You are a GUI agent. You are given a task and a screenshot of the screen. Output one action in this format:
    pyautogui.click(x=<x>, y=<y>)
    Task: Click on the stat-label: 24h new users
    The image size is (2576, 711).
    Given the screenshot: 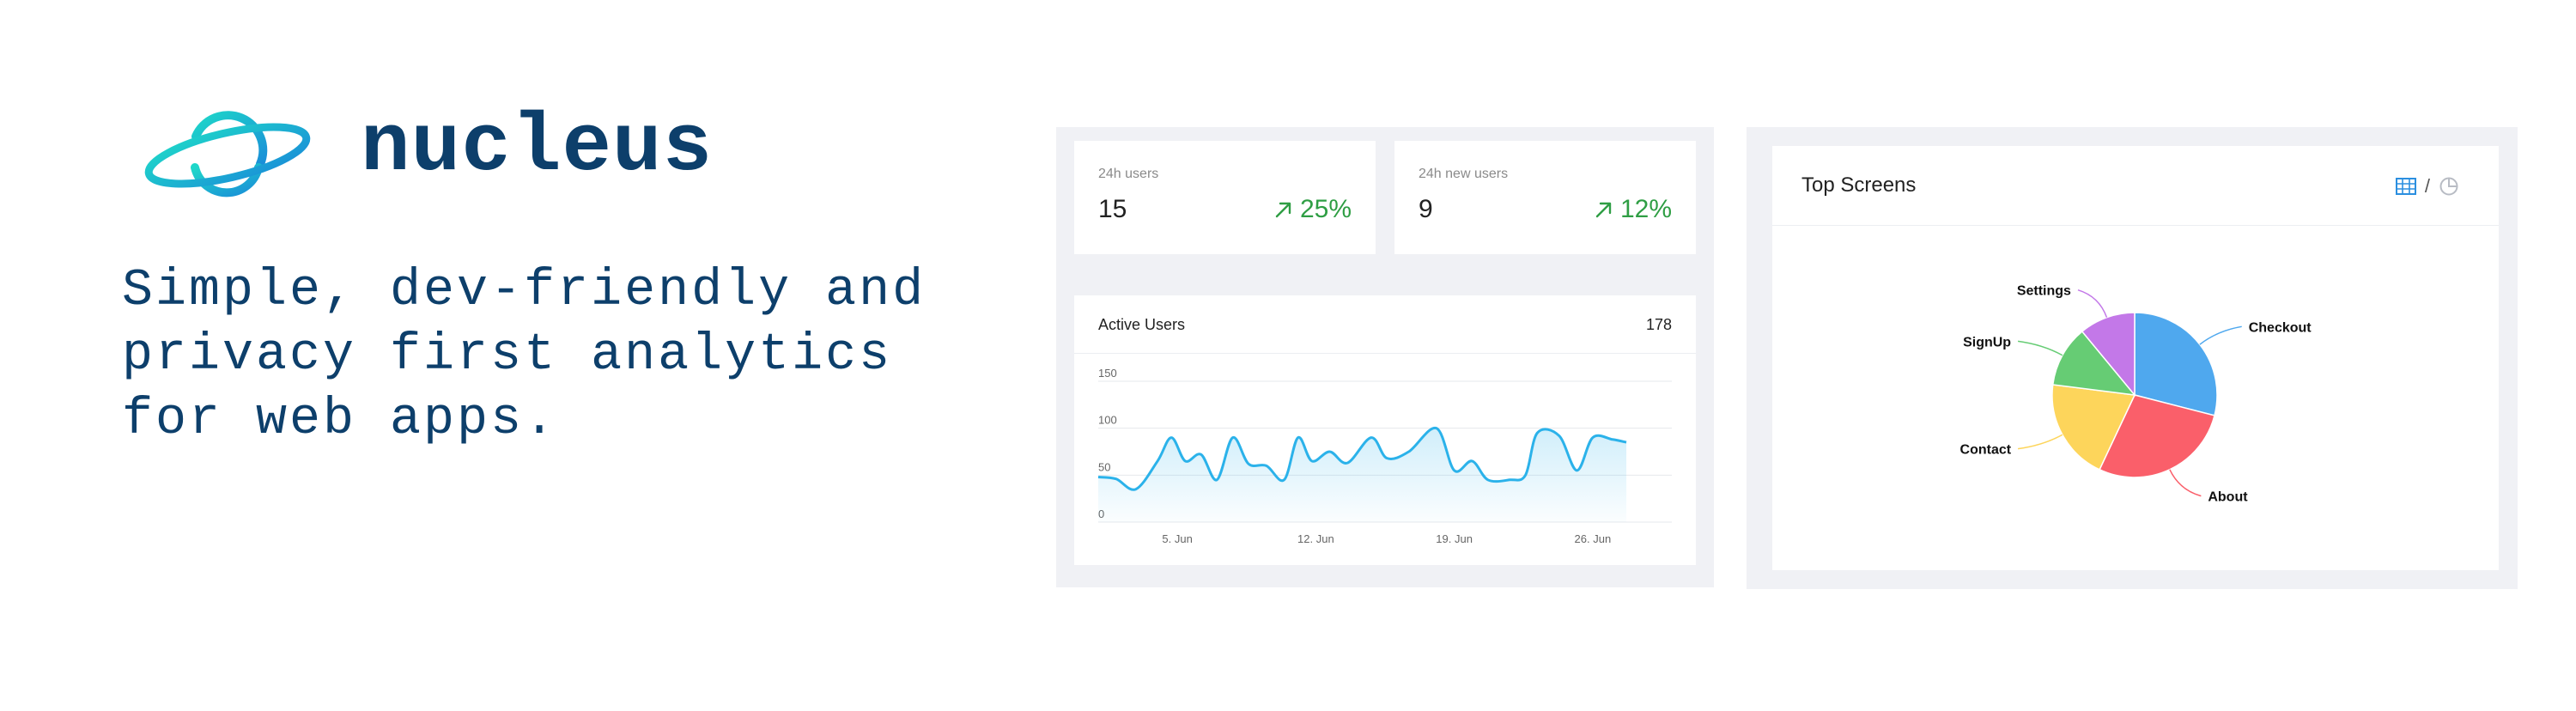 What is the action you would take?
    pyautogui.click(x=1464, y=174)
    